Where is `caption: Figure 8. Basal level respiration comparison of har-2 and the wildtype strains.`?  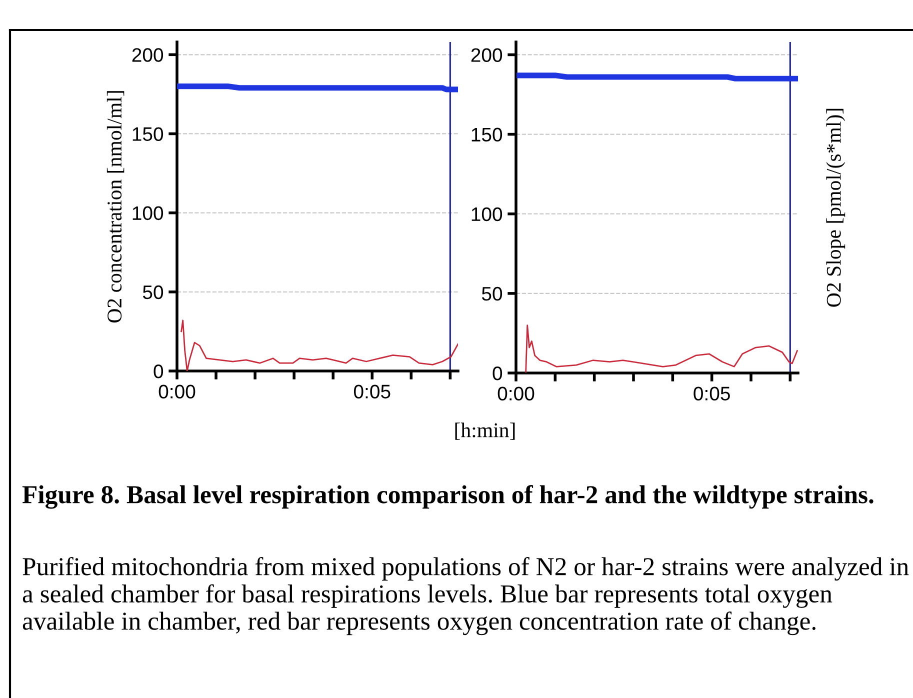 caption: Figure 8. Basal level respiration comparison of har-2 and the wildtype strains. is located at coordinates (448, 497).